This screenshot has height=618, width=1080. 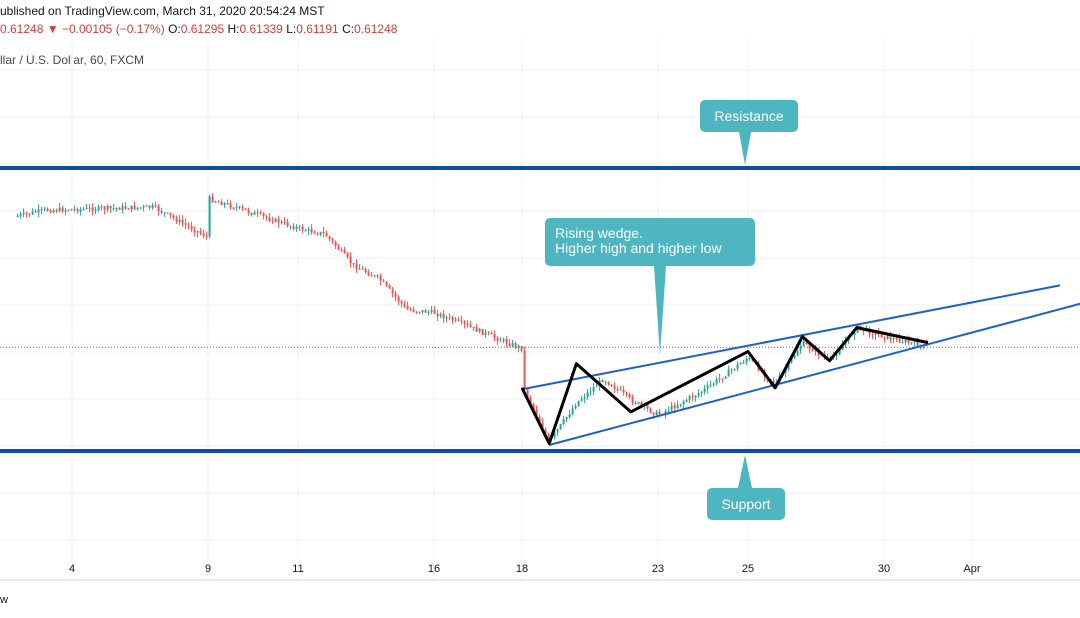 What do you see at coordinates (4, 600) in the screenshot?
I see `watermark-text: w` at bounding box center [4, 600].